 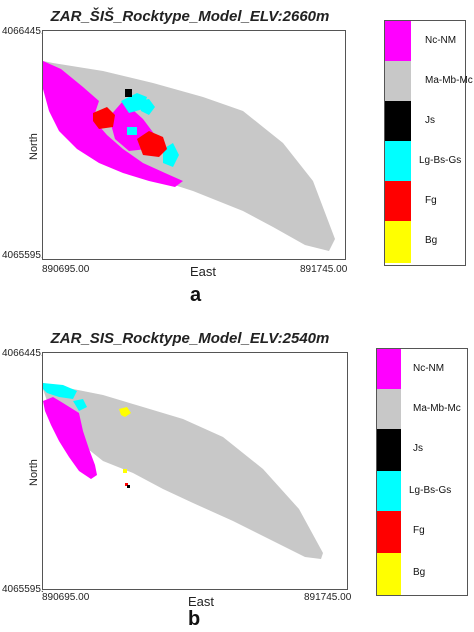 What do you see at coordinates (431, 200) in the screenshot?
I see `panel-a-legend-label: Fg` at bounding box center [431, 200].